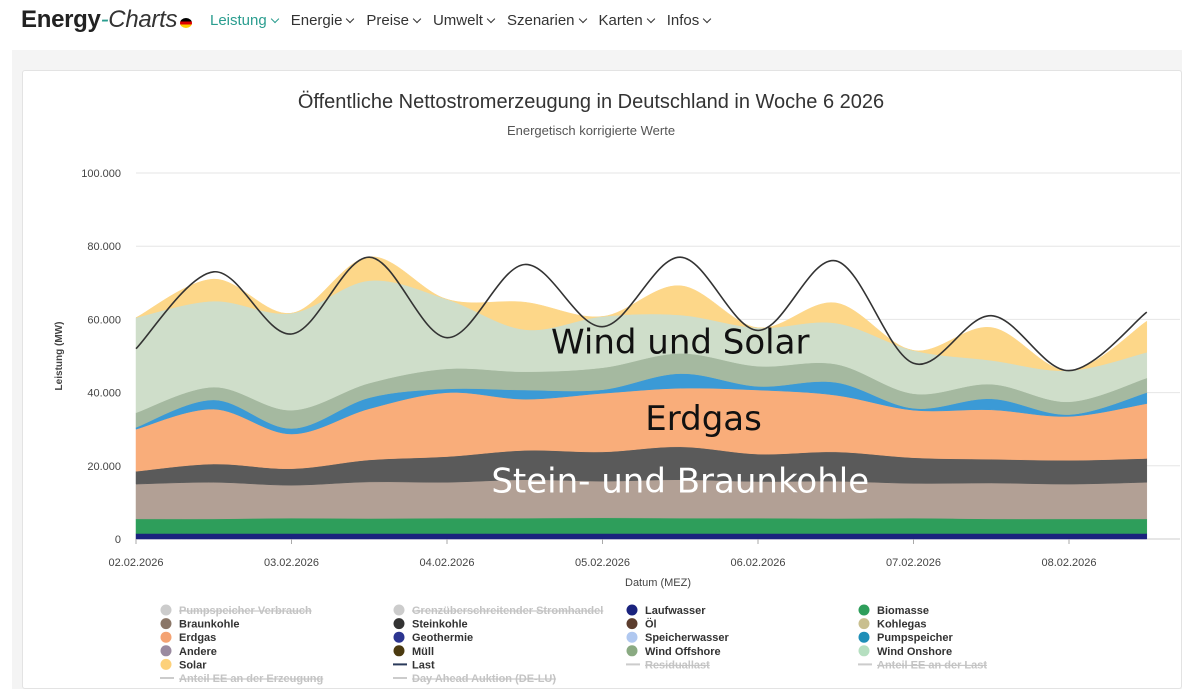  I want to click on legend-item: Wind Onshore, so click(905, 651).